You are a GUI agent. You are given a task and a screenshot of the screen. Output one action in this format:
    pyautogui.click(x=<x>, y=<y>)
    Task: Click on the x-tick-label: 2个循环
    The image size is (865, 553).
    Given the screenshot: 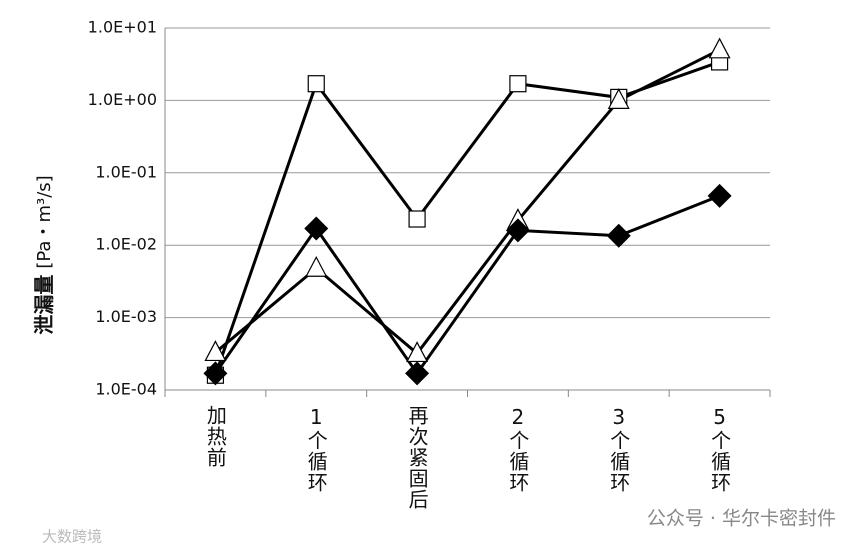 What is the action you would take?
    pyautogui.click(x=518, y=449)
    